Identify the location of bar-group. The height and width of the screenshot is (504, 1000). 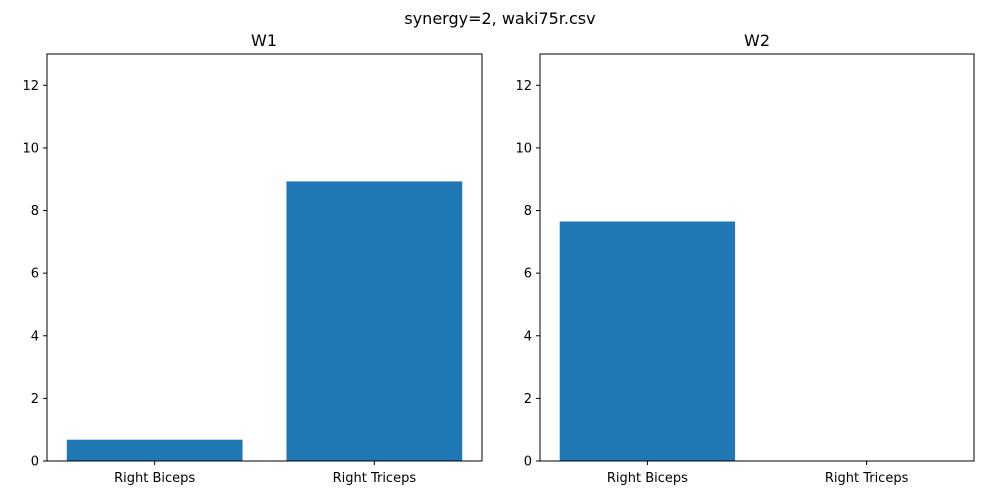
(647, 341).